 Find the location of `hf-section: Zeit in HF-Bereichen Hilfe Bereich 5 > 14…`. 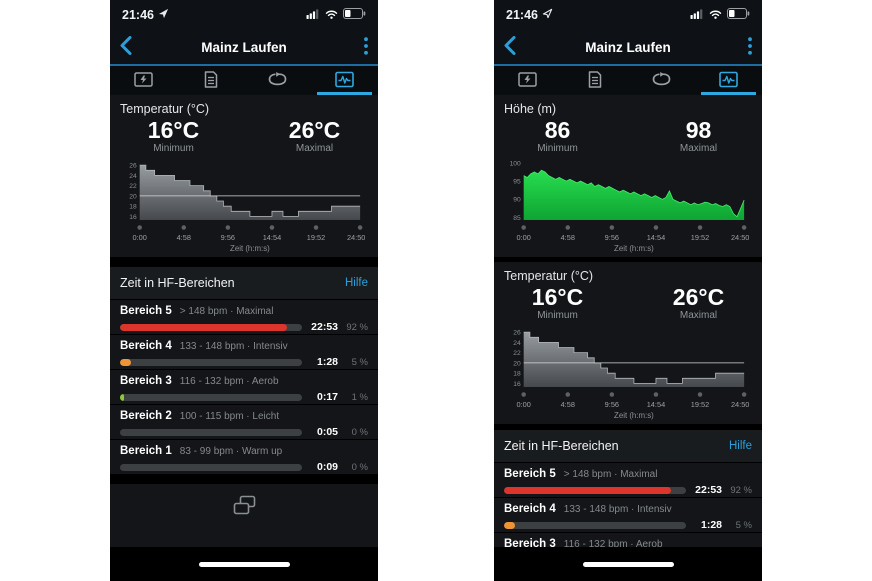

hf-section: Zeit in HF-Bereichen Hilfe Bereich 5 > 14… is located at coordinates (244, 370).